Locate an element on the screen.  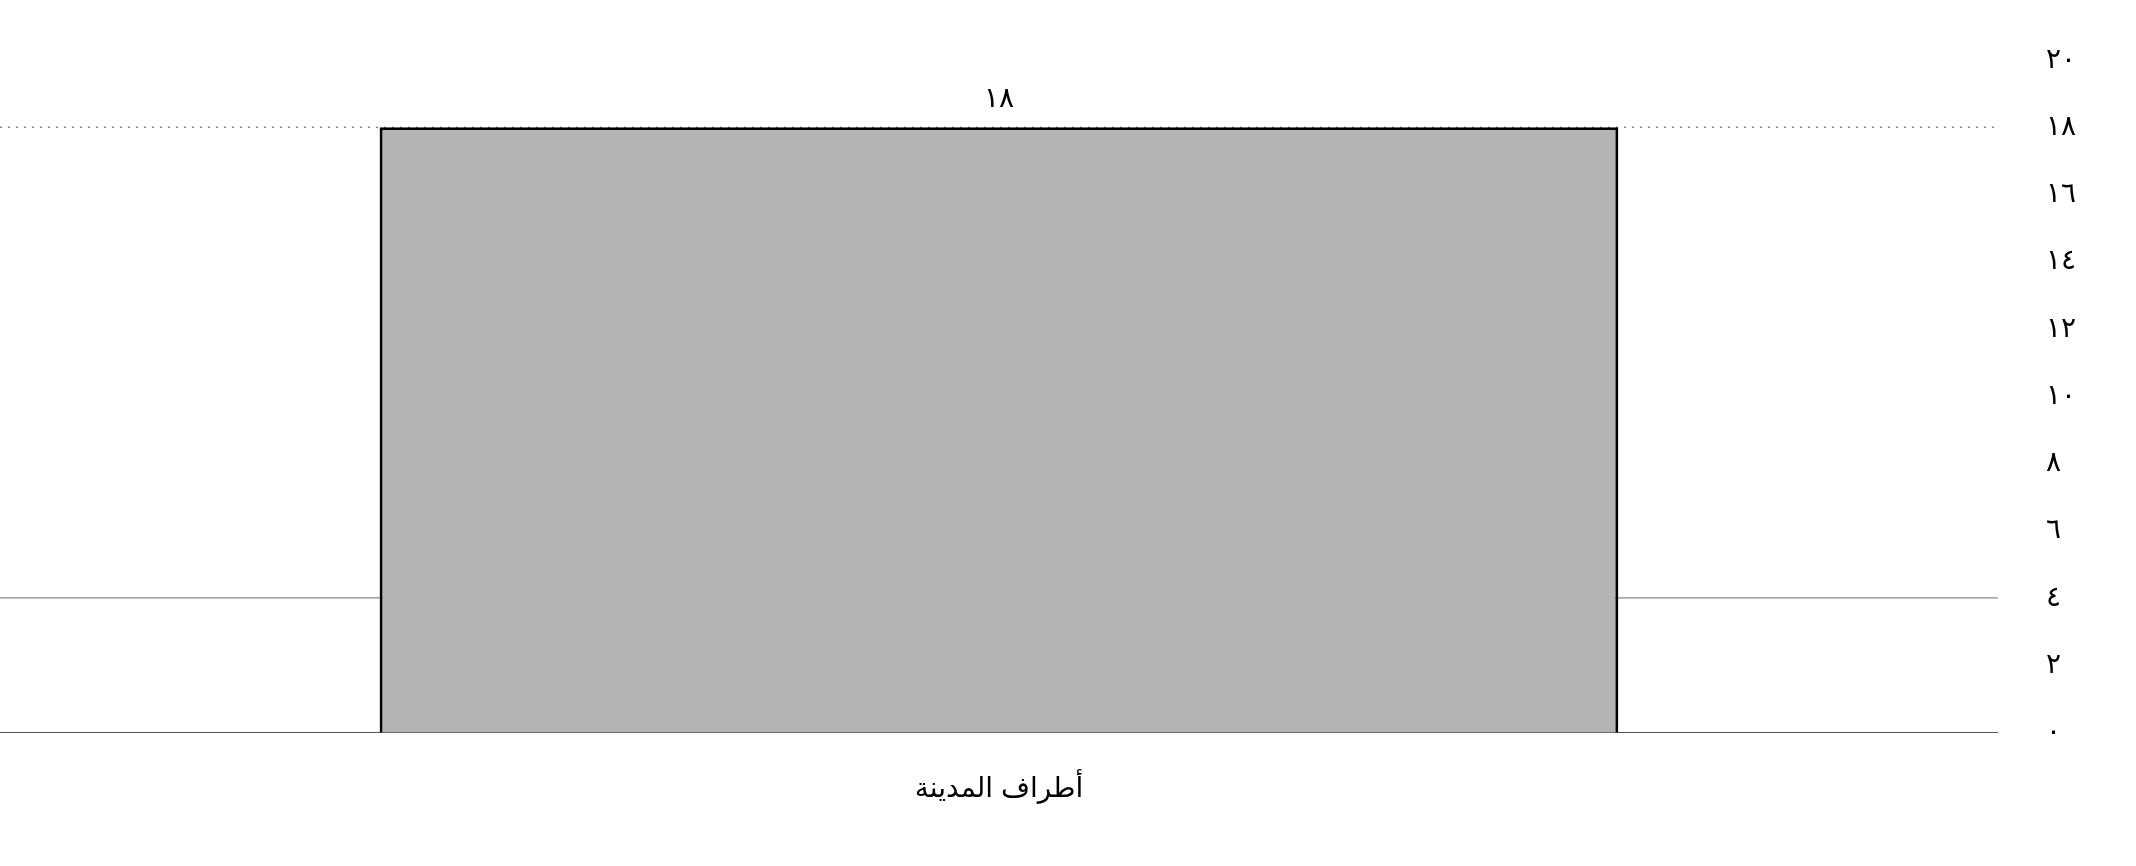
y-tick-label: ٢ is located at coordinates (2053, 663).